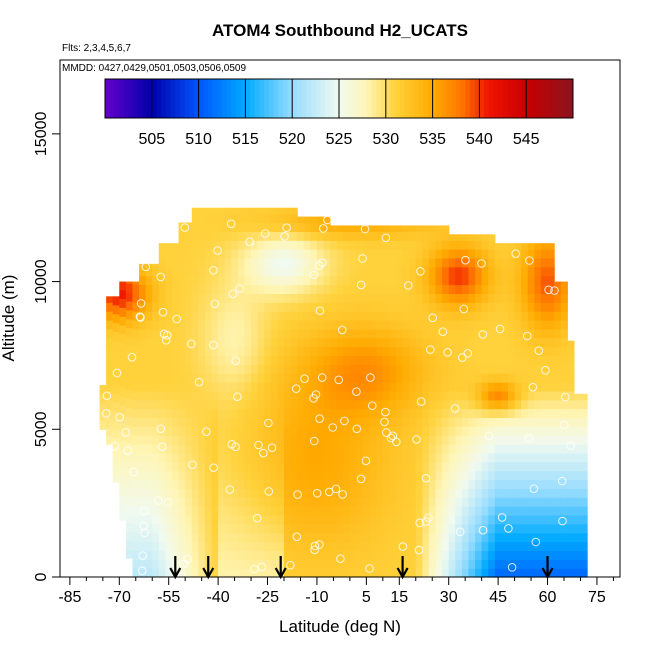  What do you see at coordinates (449, 597) in the screenshot?
I see `x-tick-label: 30` at bounding box center [449, 597].